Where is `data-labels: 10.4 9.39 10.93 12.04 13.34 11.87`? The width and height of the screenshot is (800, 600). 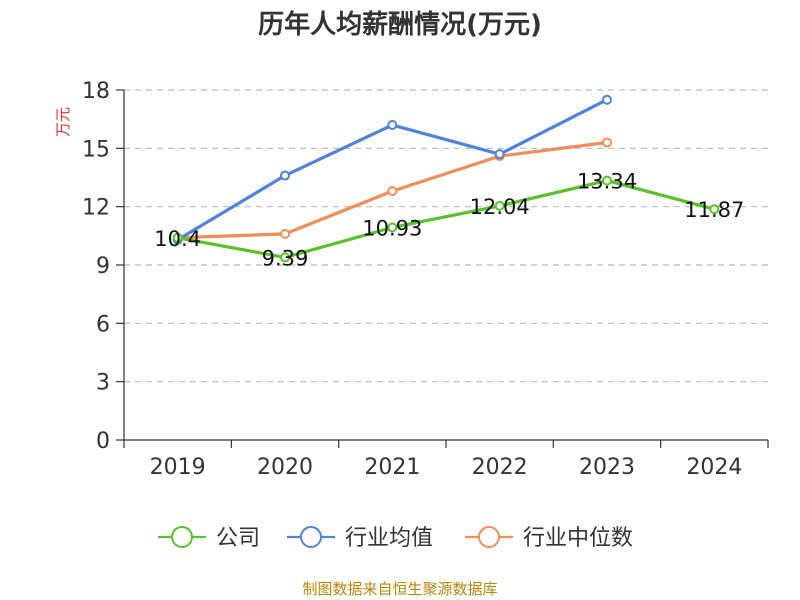
data-labels: 10.4 9.39 10.93 12.04 13.34 11.87 is located at coordinates (449, 220).